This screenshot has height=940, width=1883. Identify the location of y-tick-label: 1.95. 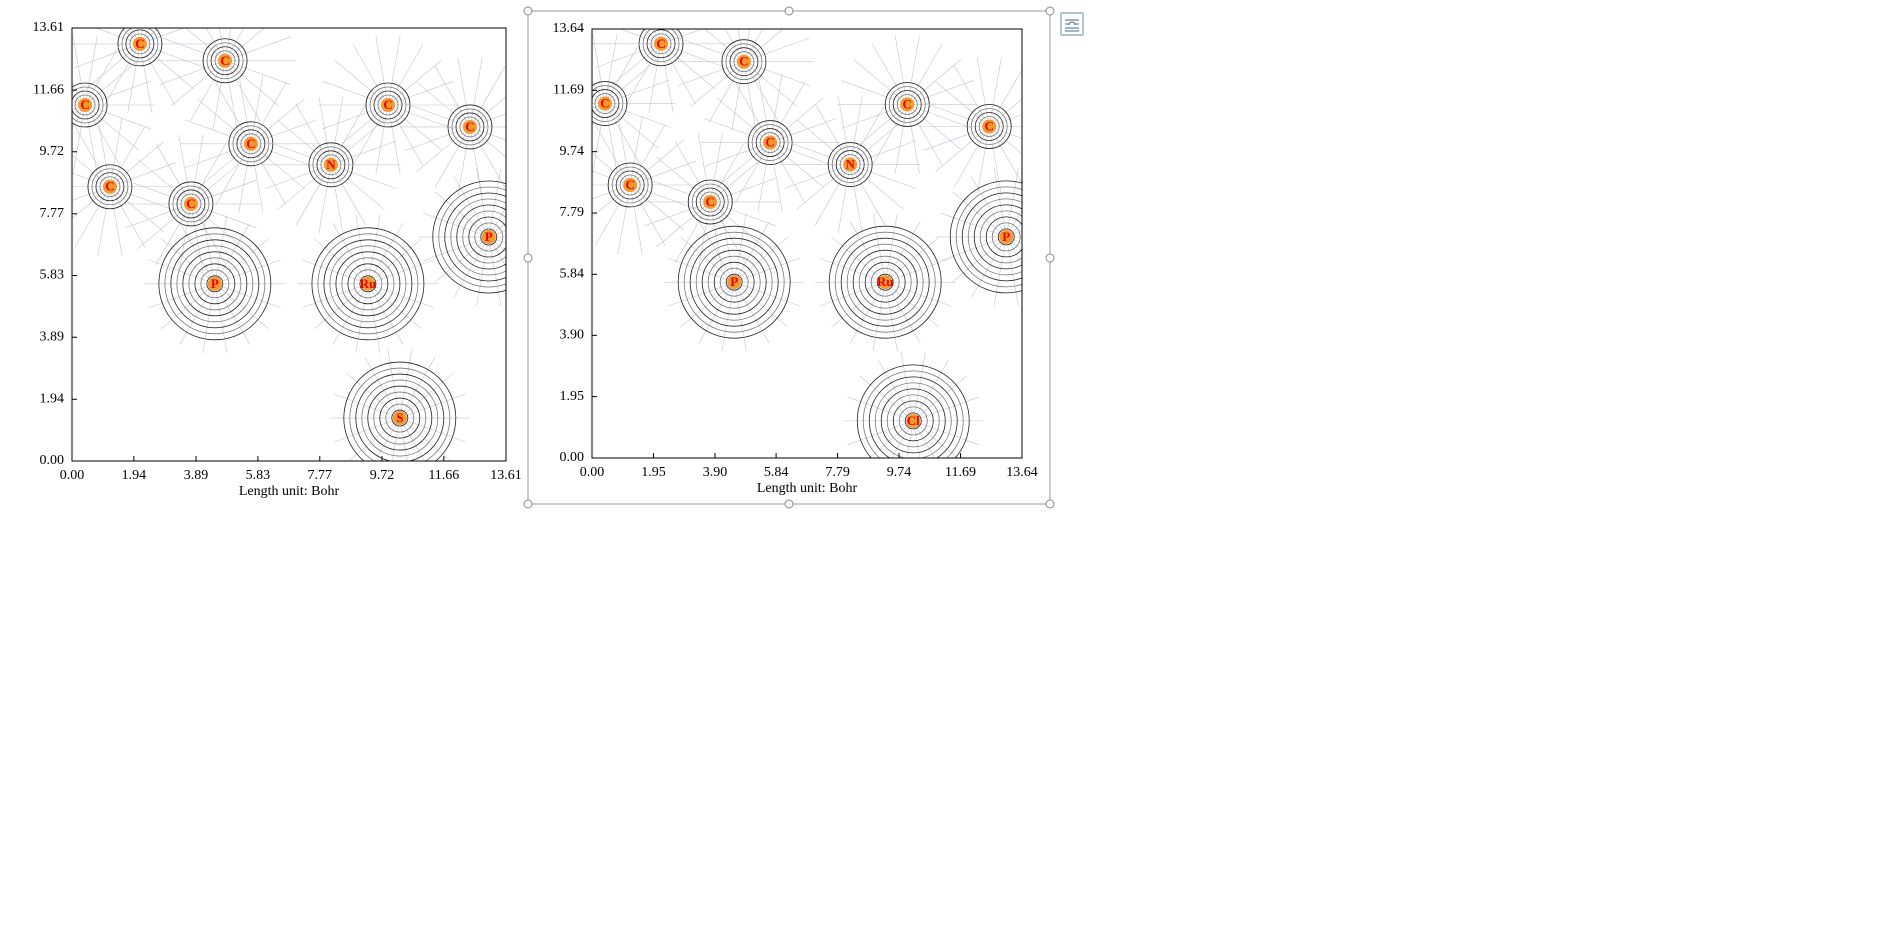
(572, 396).